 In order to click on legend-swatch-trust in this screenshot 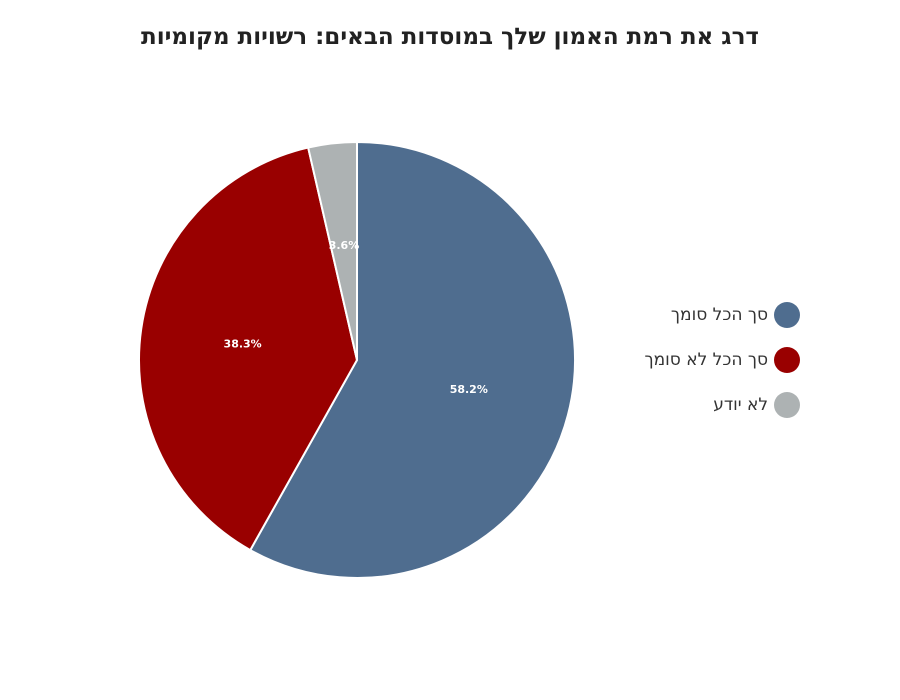, I will do `click(787, 315)`.